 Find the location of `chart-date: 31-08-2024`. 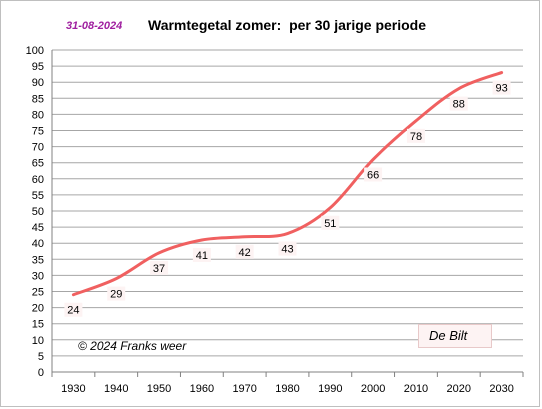

chart-date: 31-08-2024 is located at coordinates (94, 26).